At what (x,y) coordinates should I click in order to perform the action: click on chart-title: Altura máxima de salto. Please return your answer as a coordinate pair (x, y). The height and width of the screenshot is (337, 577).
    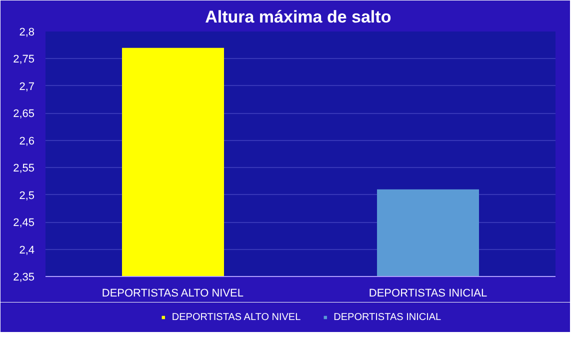
    Looking at the image, I should click on (298, 17).